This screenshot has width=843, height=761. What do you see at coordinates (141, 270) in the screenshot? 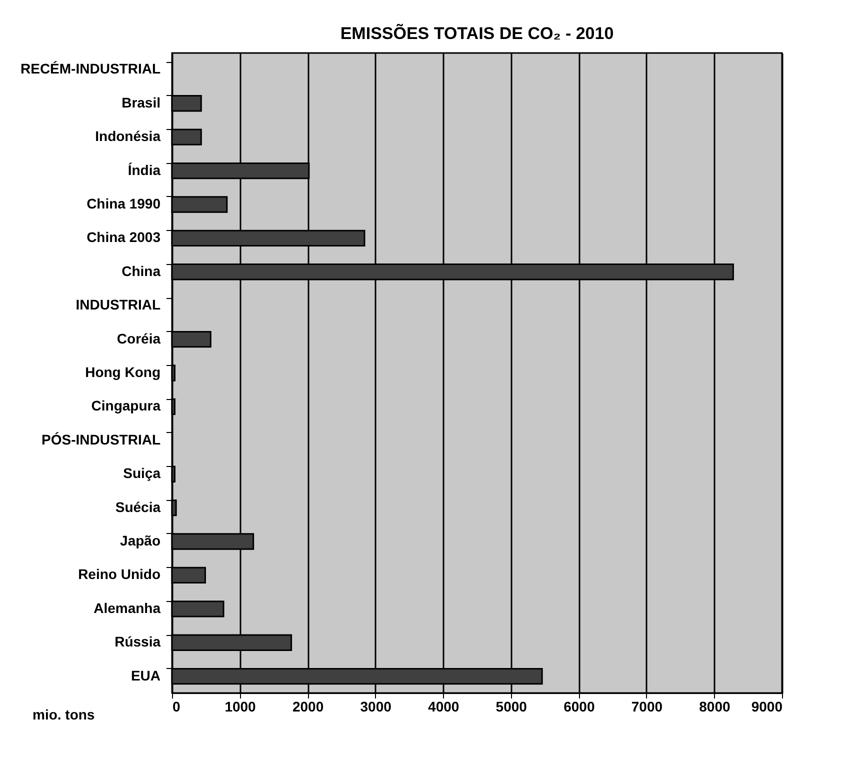
I see `y-tick-label: China` at bounding box center [141, 270].